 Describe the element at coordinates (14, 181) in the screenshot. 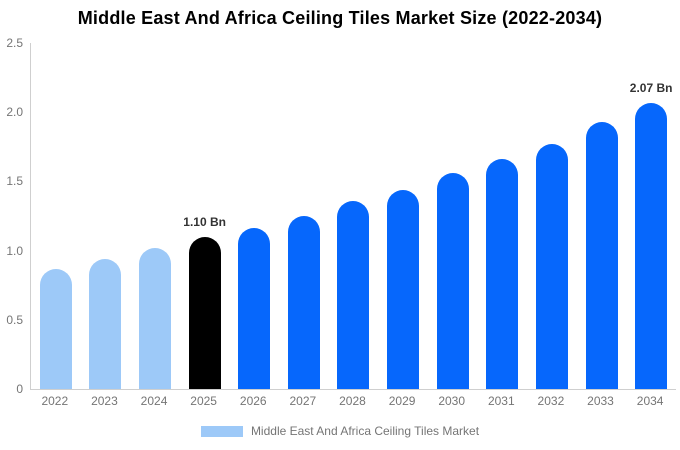

I see `y-tick-1.5: 1.5` at that location.